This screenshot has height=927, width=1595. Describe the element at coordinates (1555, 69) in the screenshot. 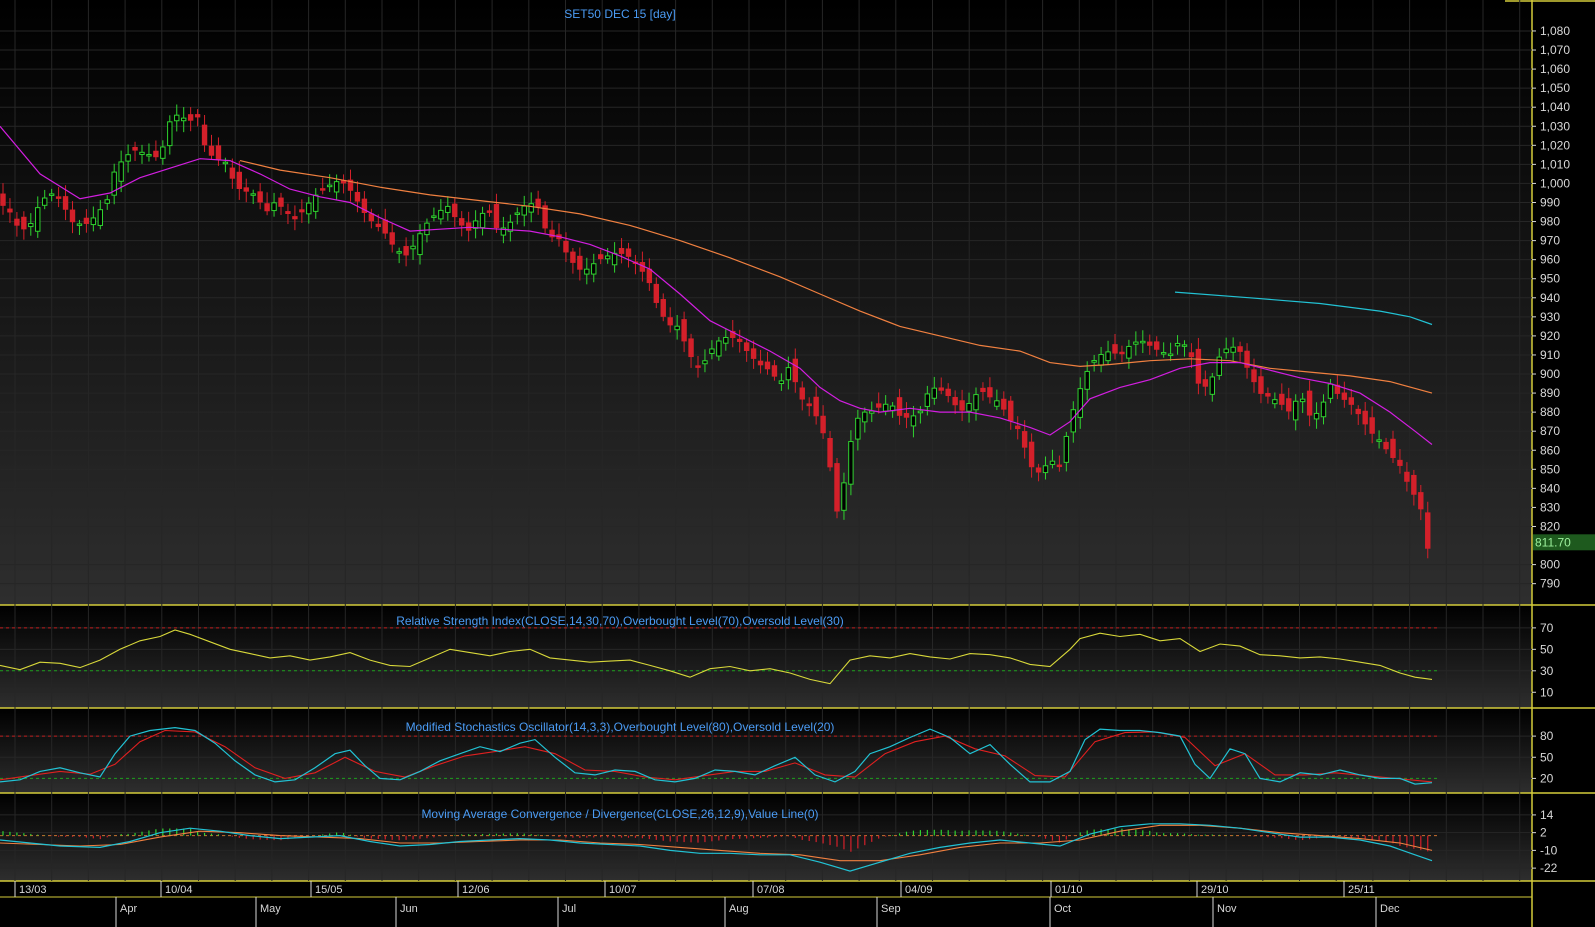

I see `y-axis-tick-label: 1,060` at that location.